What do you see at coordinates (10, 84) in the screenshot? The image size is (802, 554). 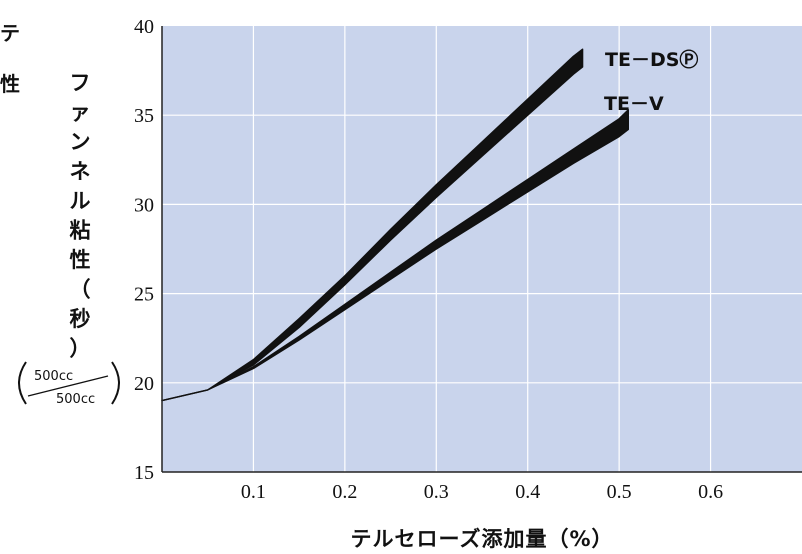 I see `edge-text-fragment: 性` at bounding box center [10, 84].